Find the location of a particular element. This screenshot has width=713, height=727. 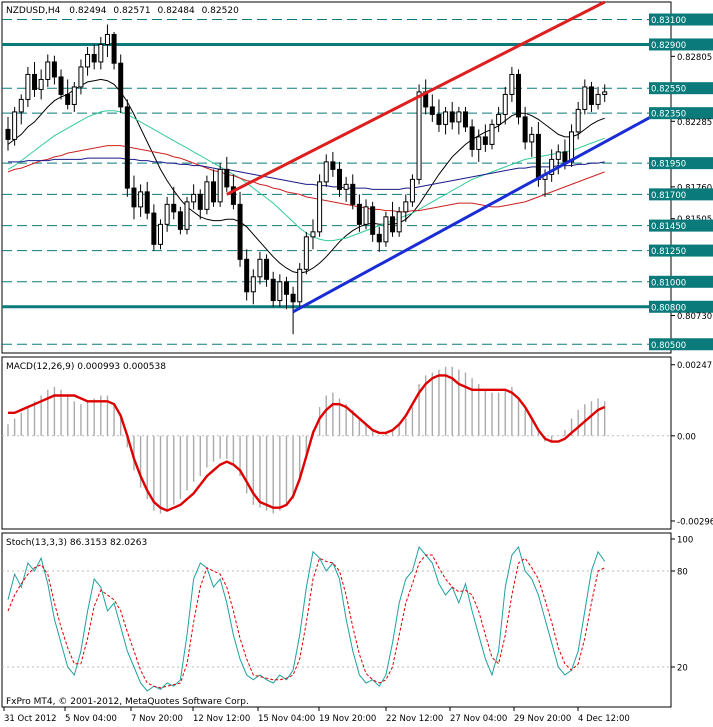

time-tick-label-6: 22 Nov 12:00 is located at coordinates (414, 719).